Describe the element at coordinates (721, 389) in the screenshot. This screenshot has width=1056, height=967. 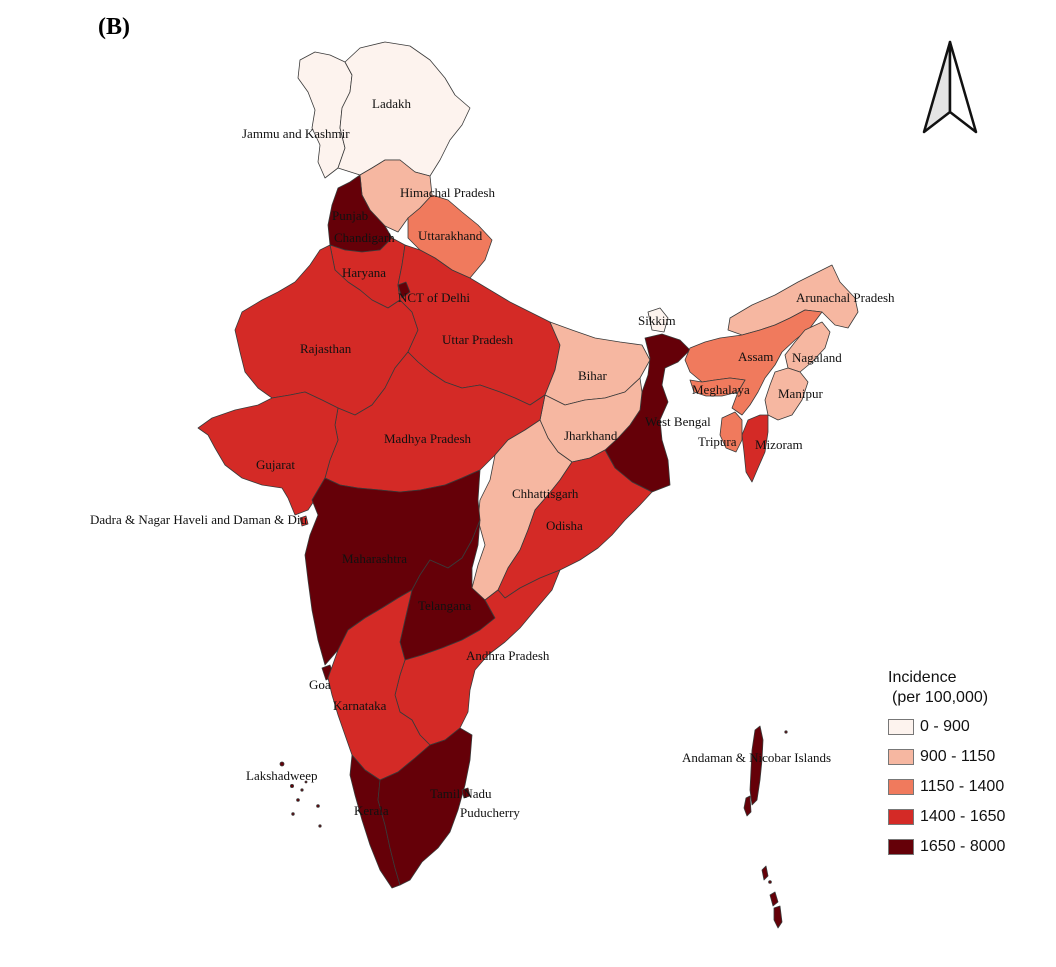
I see `label-meghalaya: Meghalaya` at that location.